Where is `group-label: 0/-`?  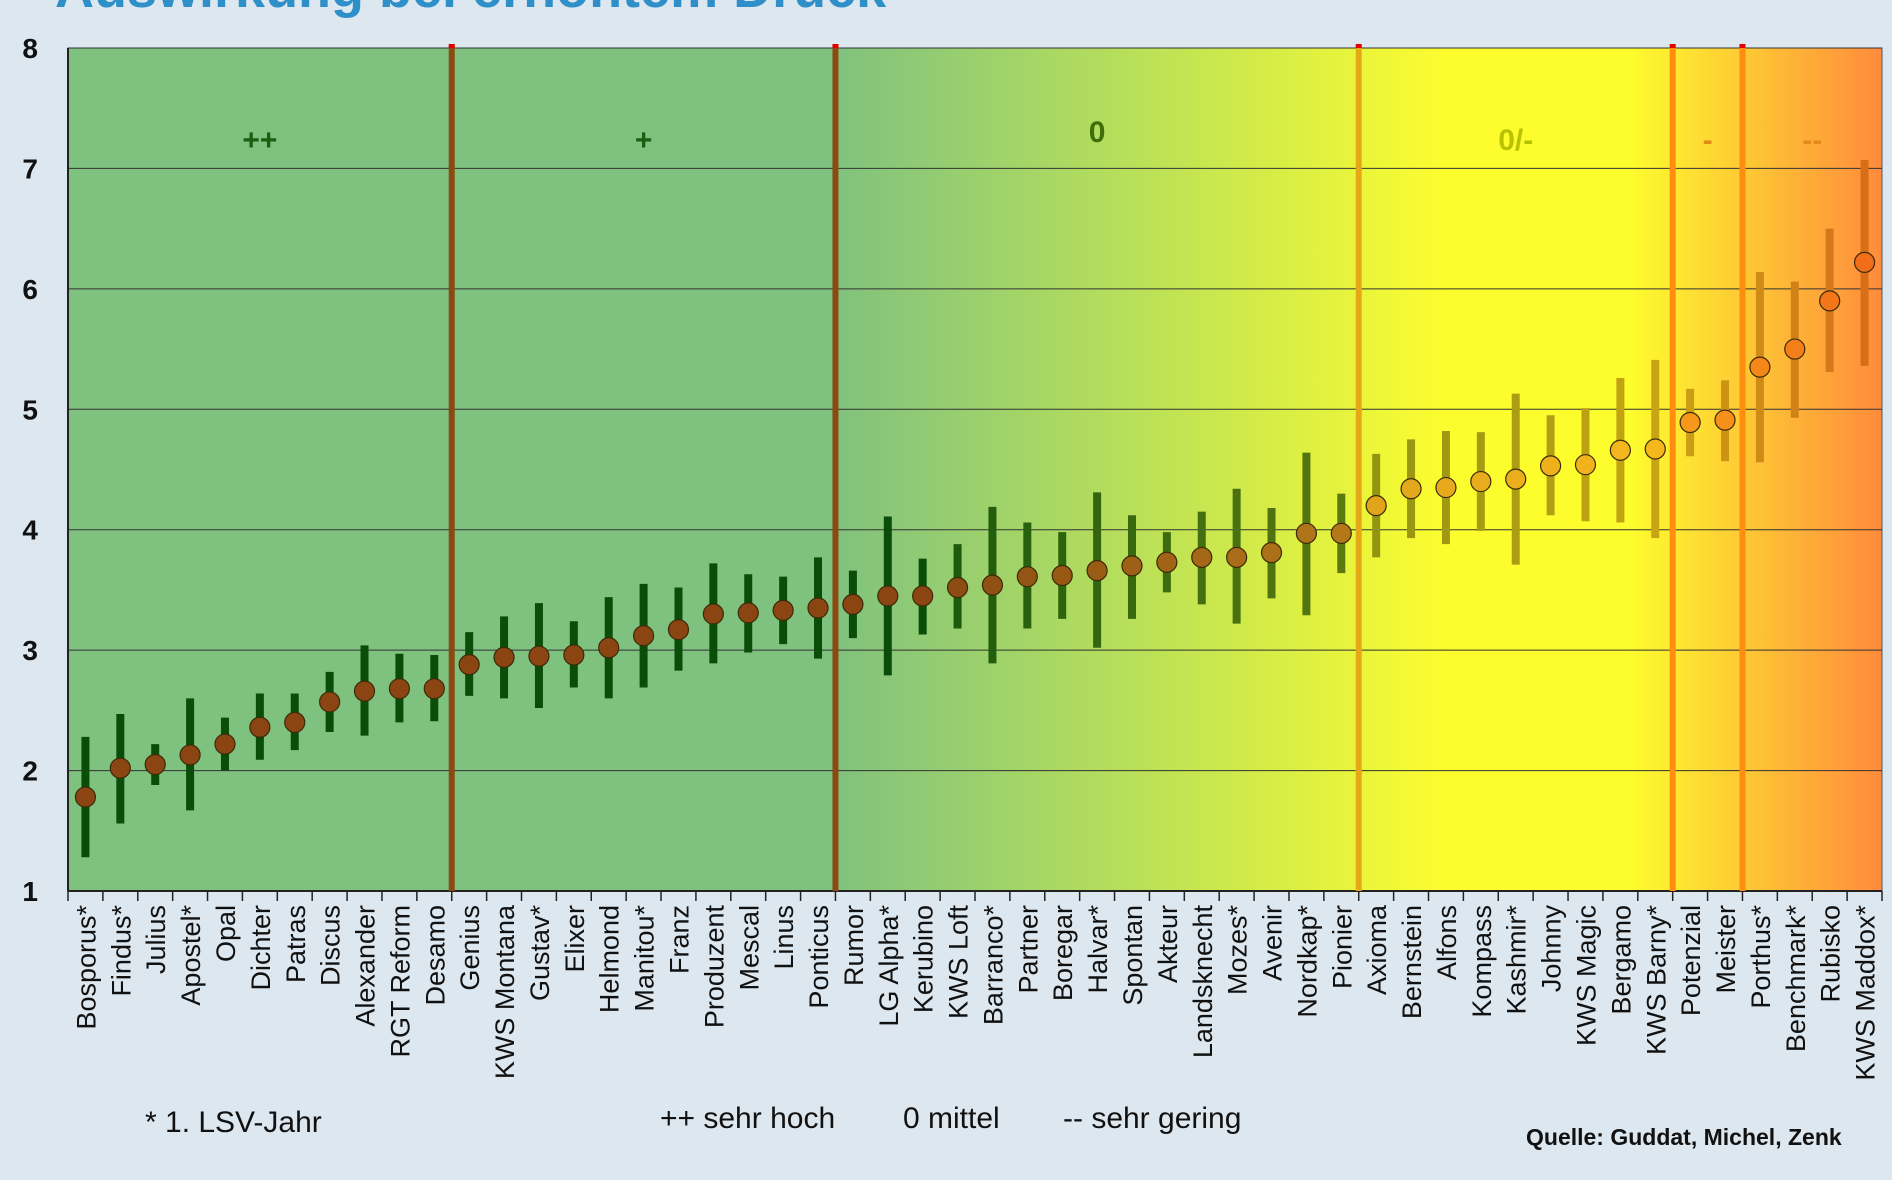
group-label: 0/- is located at coordinates (1515, 140).